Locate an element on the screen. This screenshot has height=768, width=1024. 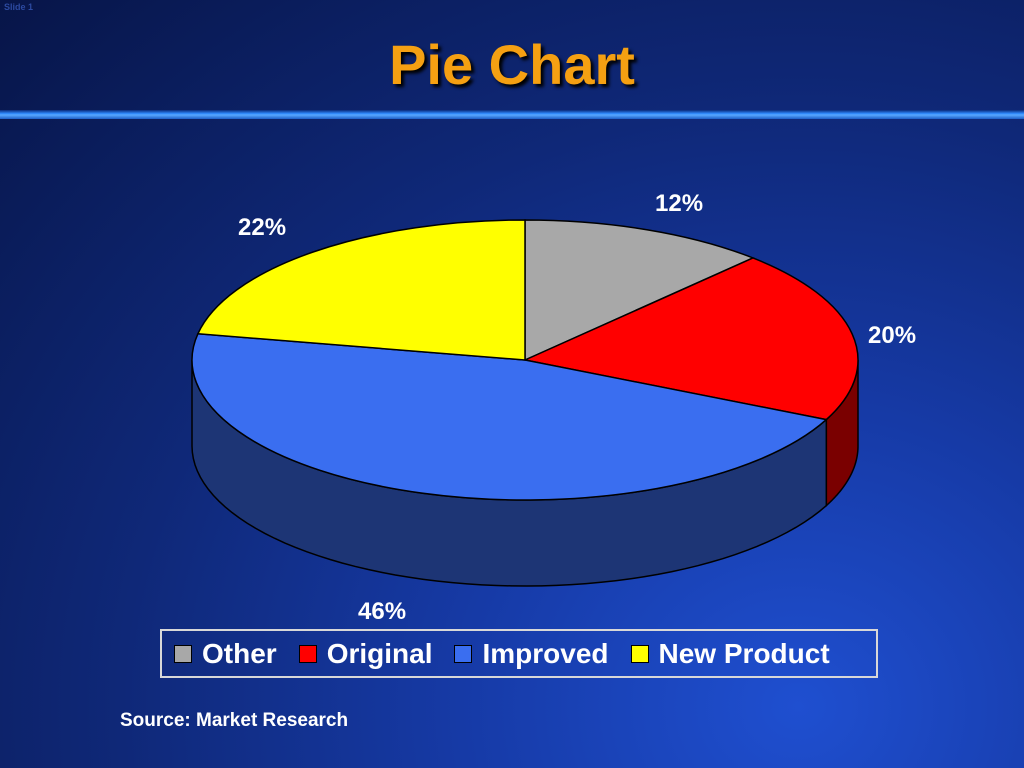
slice-label-other: 12% is located at coordinates (679, 203).